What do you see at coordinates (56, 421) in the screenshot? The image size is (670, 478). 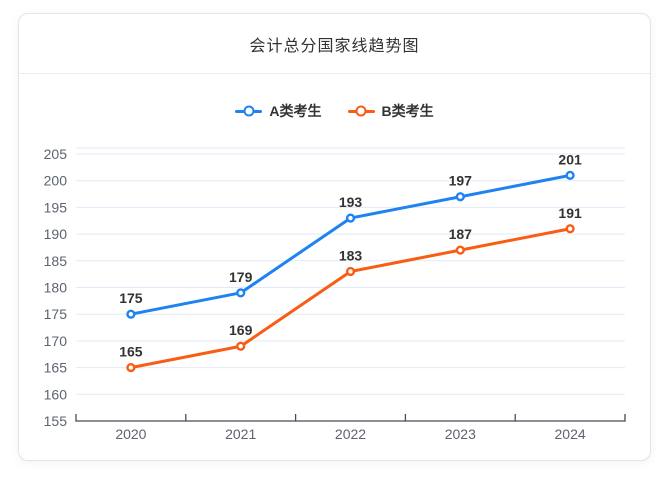 I see `y-tick-label: 155` at bounding box center [56, 421].